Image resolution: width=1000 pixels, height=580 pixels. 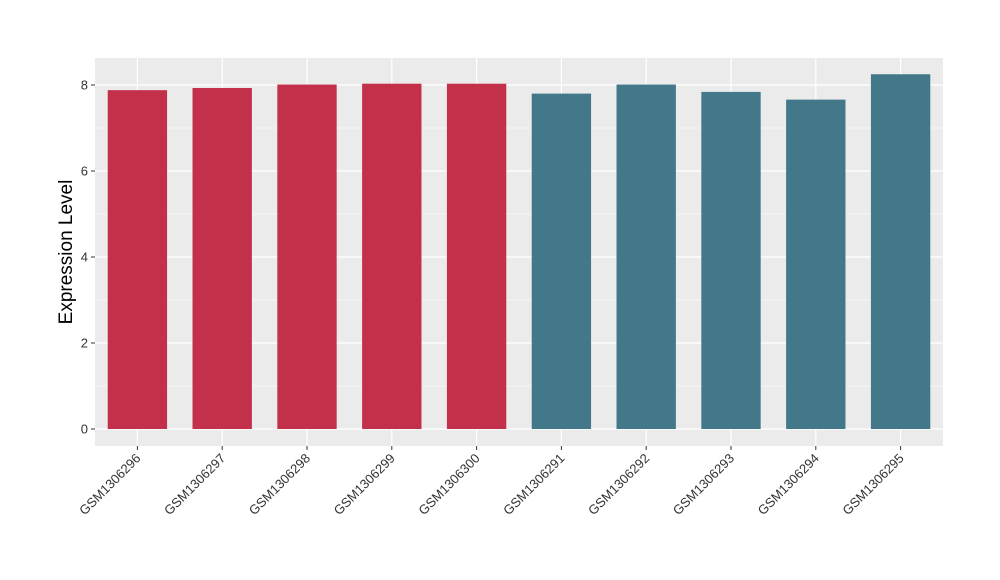 What do you see at coordinates (476, 256) in the screenshot?
I see `bar-GSM1306300` at bounding box center [476, 256].